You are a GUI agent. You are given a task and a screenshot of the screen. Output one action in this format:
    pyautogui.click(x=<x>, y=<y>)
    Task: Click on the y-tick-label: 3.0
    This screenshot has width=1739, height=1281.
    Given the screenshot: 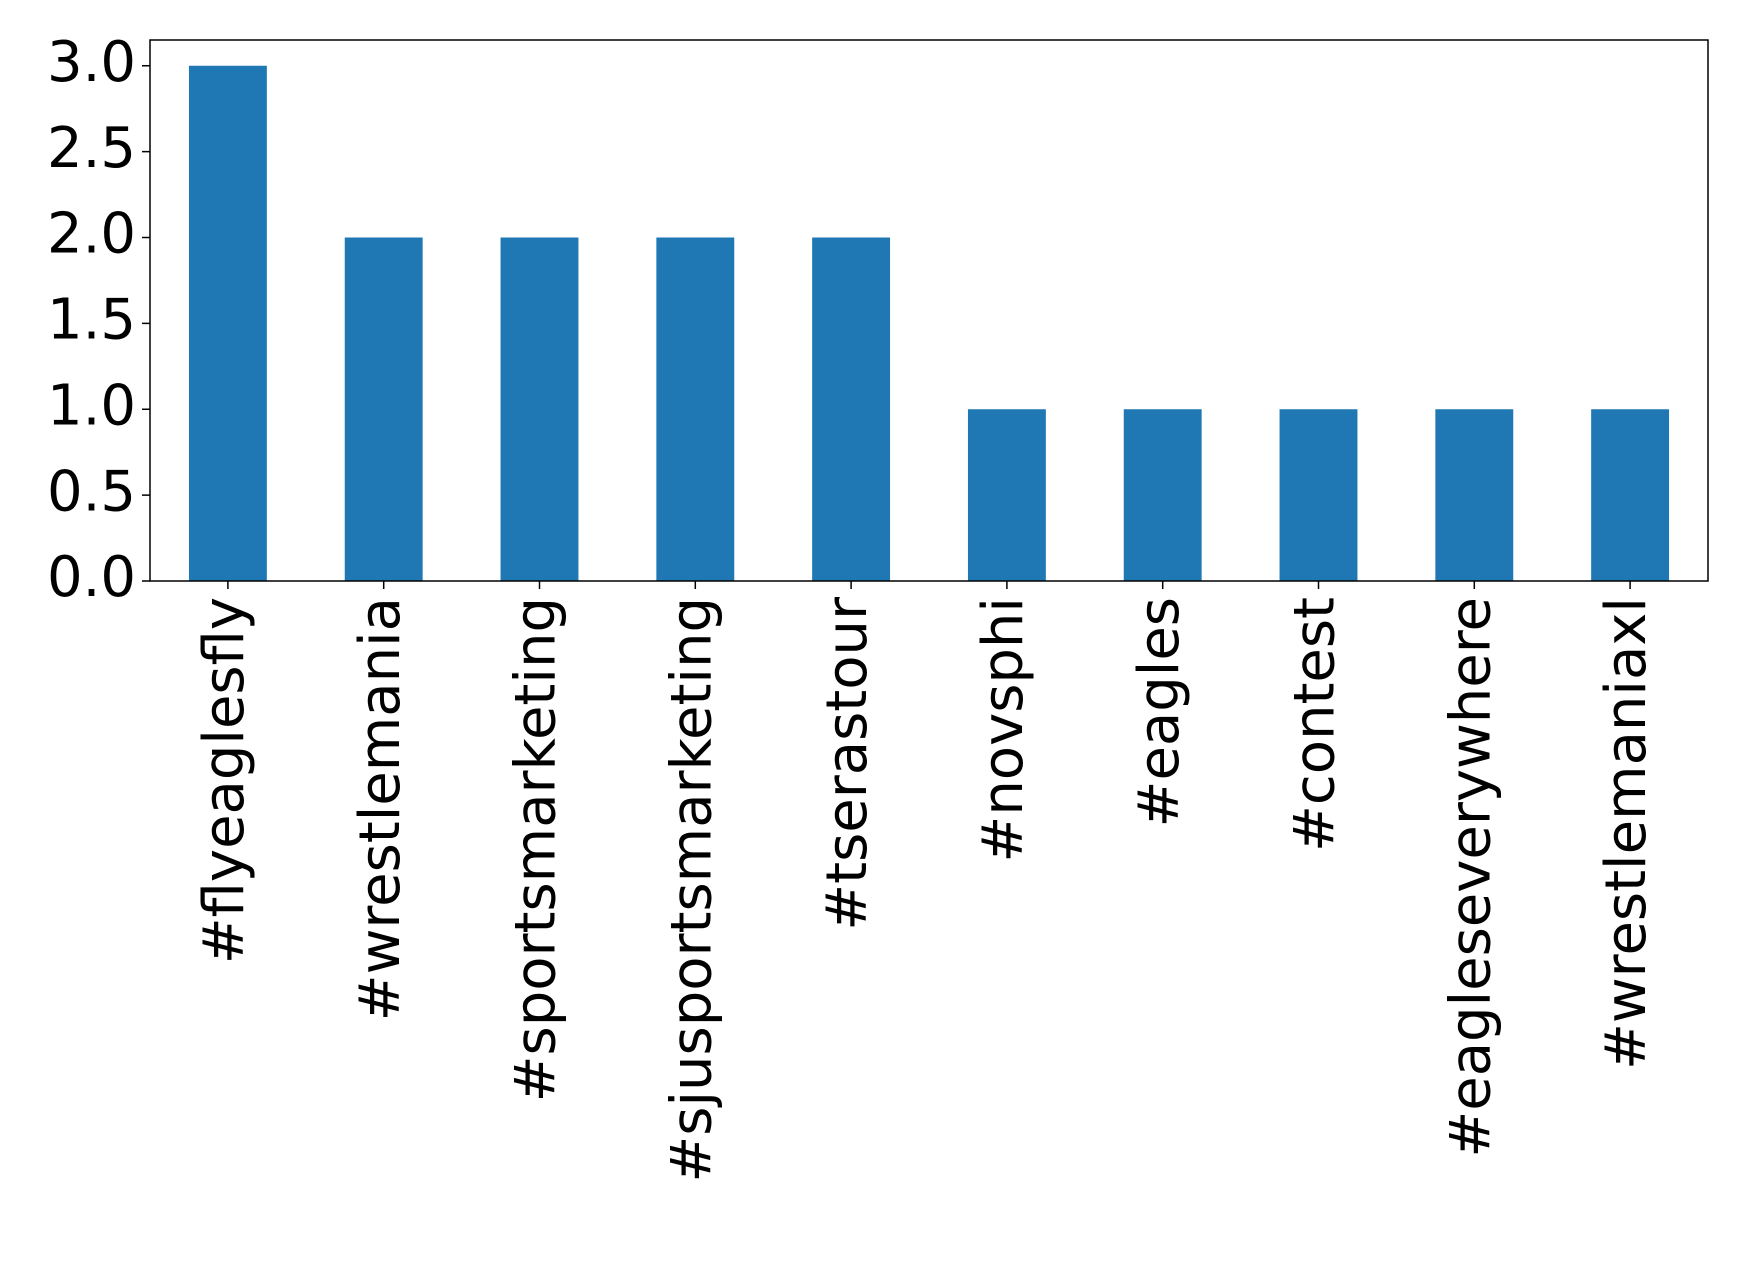 What is the action you would take?
    pyautogui.click(x=91, y=62)
    